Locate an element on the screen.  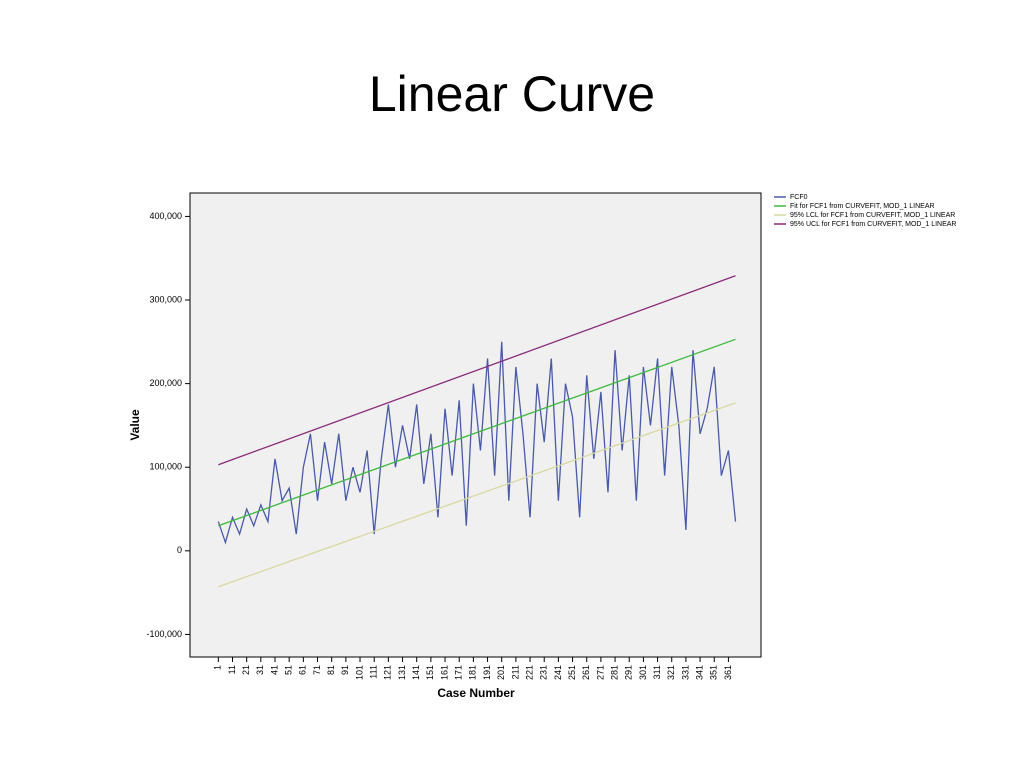
y-tick-label: -100,000 is located at coordinates (164, 634).